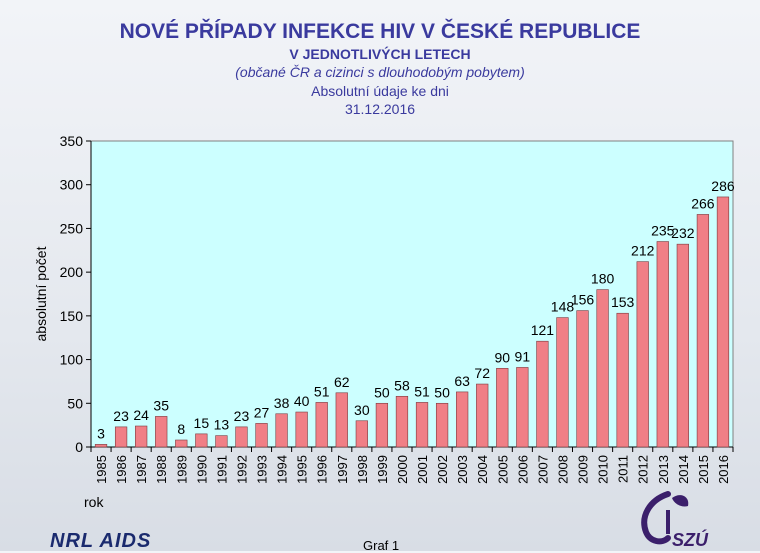 The image size is (760, 553). What do you see at coordinates (442, 392) in the screenshot?
I see `data-label-2002: 50` at bounding box center [442, 392].